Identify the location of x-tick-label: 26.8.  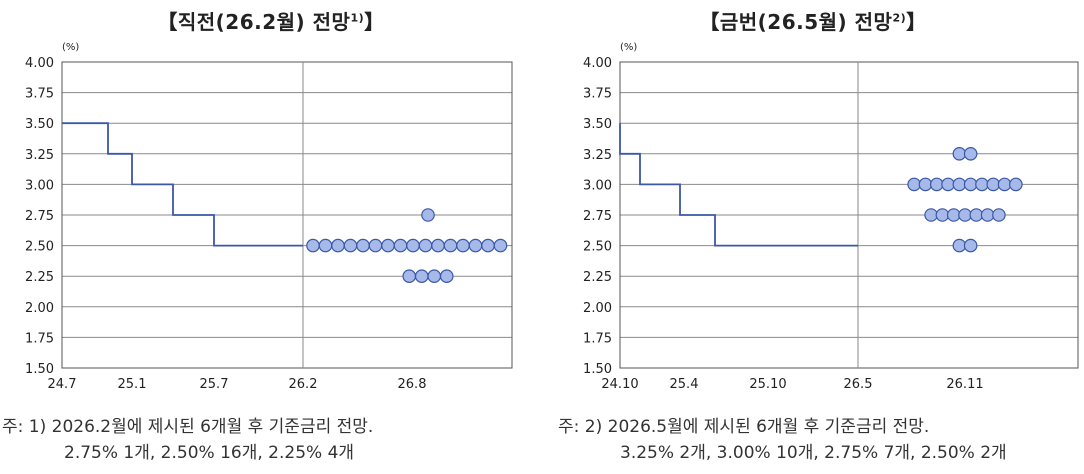
(412, 384).